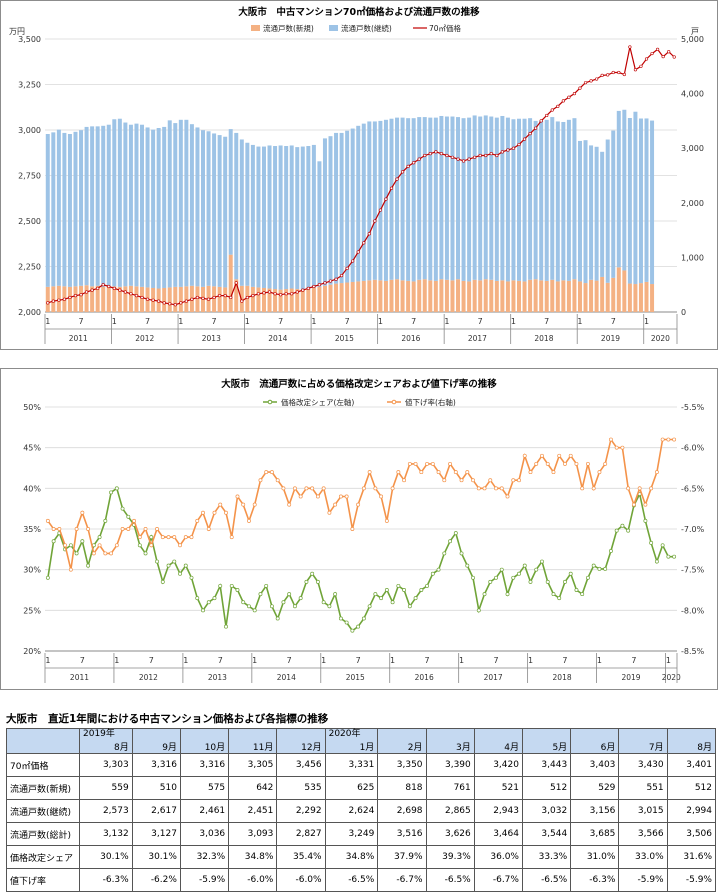 The image size is (720, 893). What do you see at coordinates (595, 857) in the screenshot?
I see `table-cell: 31.0%` at bounding box center [595, 857].